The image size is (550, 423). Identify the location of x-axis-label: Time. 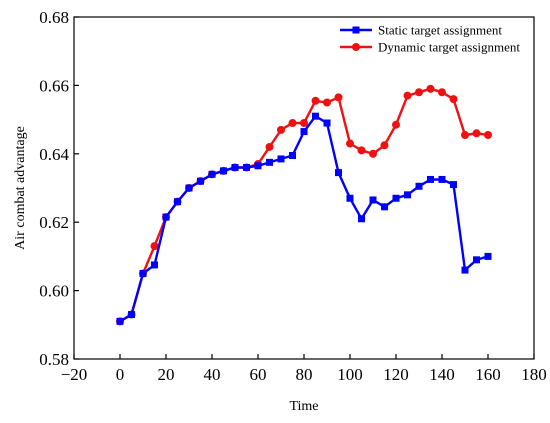
(303, 406).